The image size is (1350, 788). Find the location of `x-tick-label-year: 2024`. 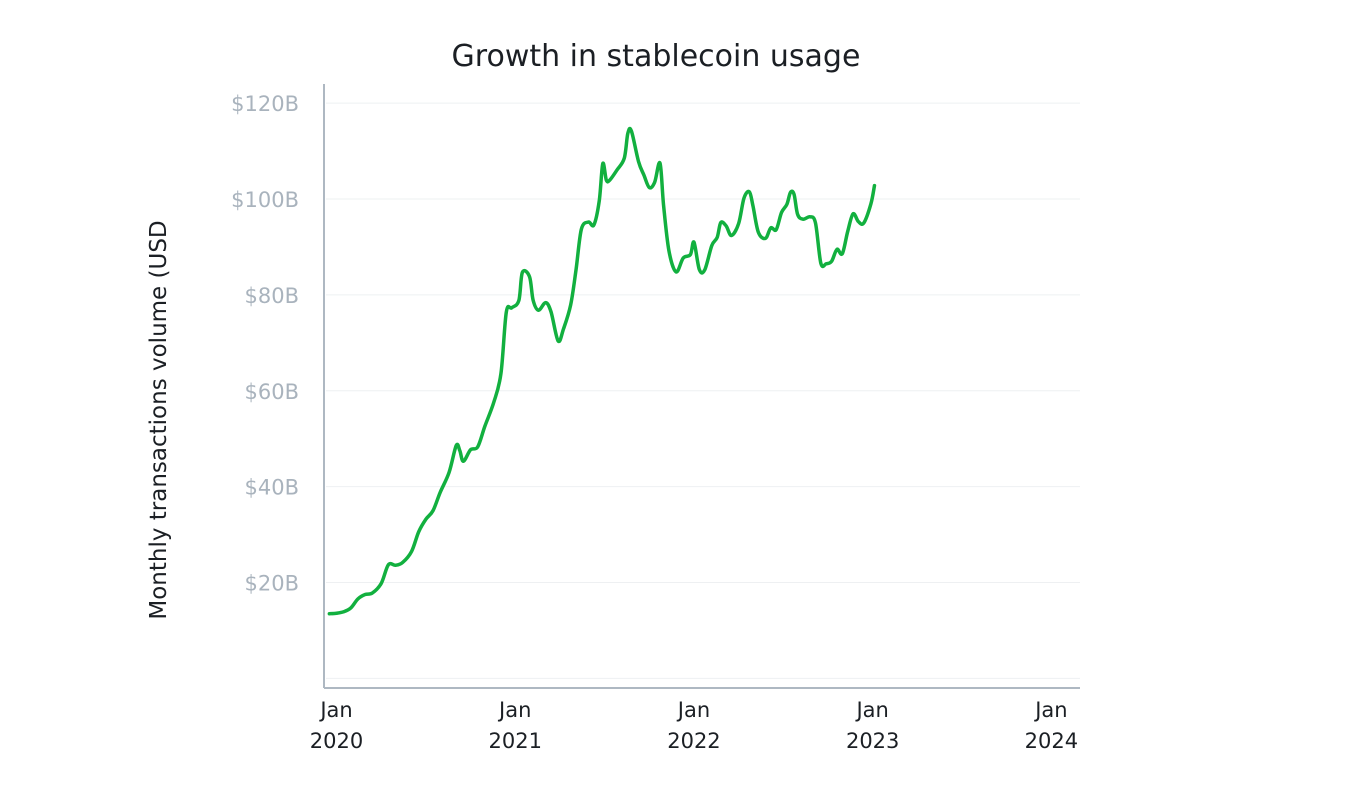

x-tick-label-year: 2024 is located at coordinates (1051, 741).